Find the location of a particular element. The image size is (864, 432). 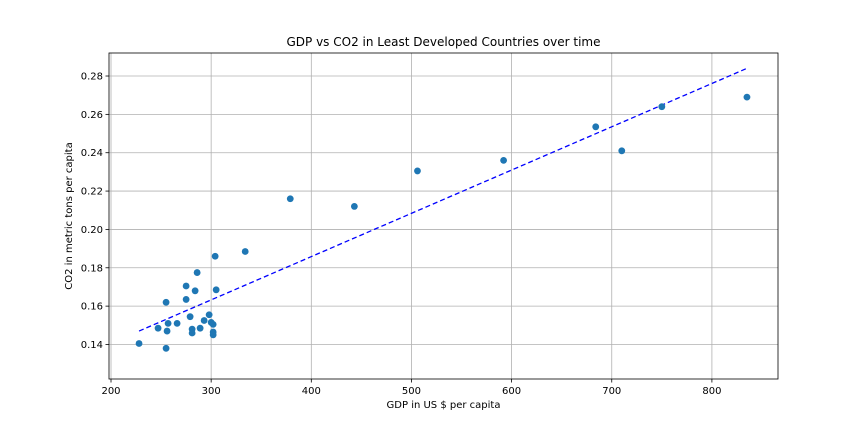

y-tick-label: 0.26 is located at coordinates (92, 115).